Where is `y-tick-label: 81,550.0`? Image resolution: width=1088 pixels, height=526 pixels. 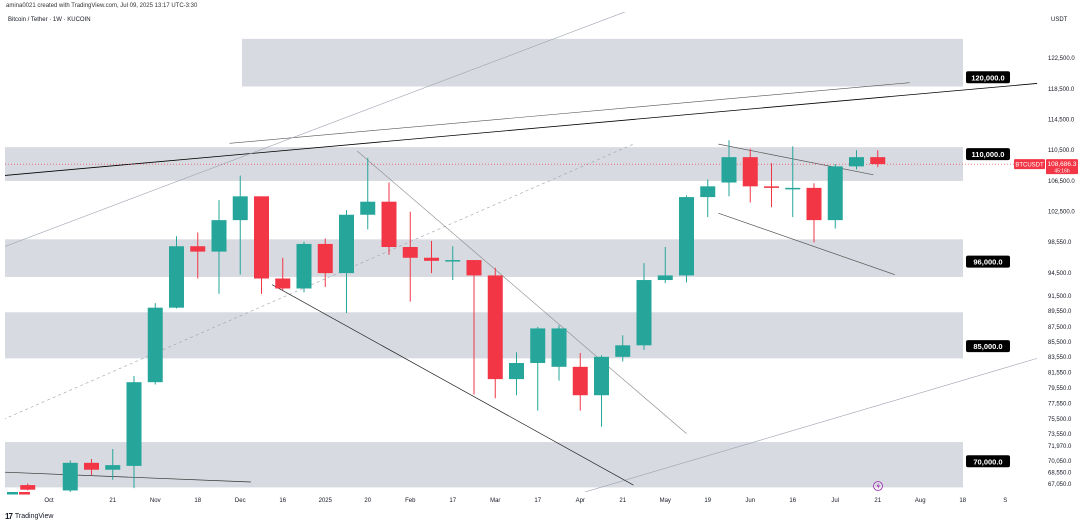 y-tick-label: 81,550.0 is located at coordinates (1060, 374).